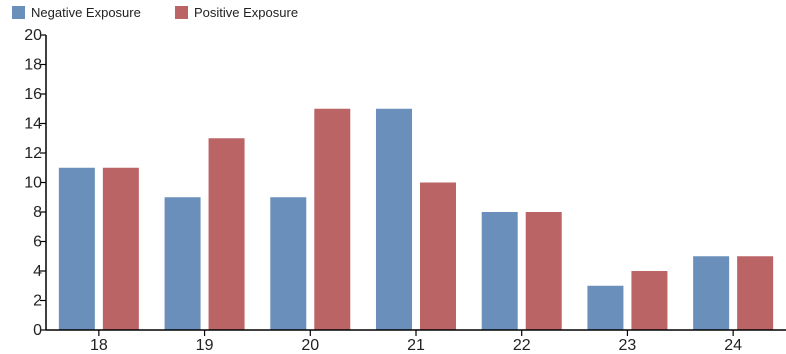  I want to click on x-tick-label: 22, so click(522, 345).